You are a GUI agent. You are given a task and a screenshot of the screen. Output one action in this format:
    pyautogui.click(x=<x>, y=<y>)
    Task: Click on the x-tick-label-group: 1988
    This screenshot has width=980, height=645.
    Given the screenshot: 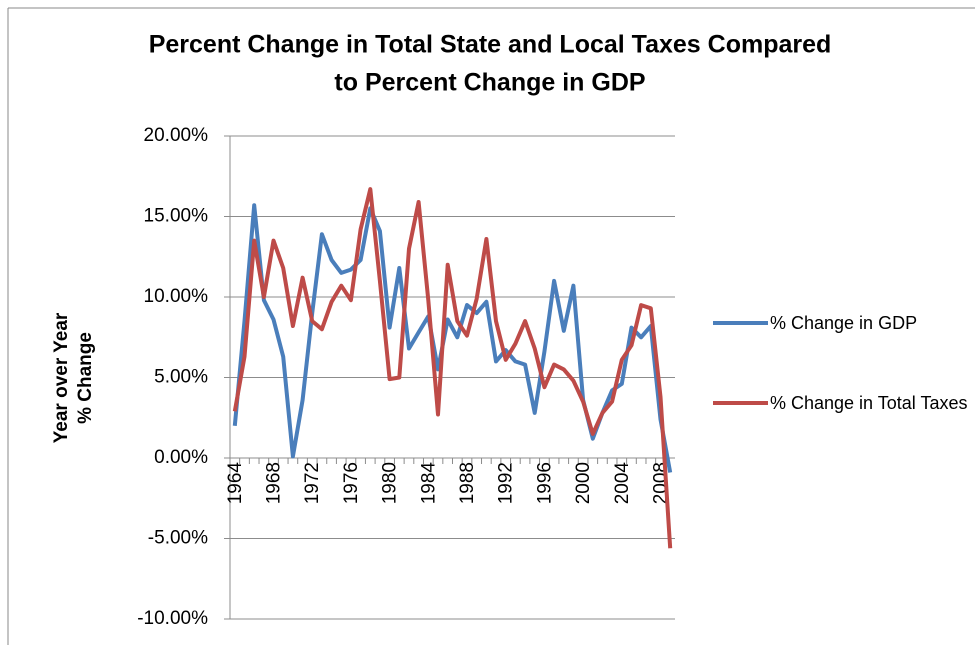 What is the action you would take?
    pyautogui.click(x=467, y=483)
    